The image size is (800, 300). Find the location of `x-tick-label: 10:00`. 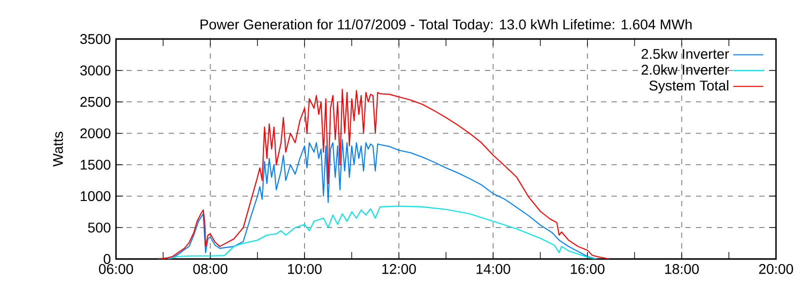

x-tick-label: 10:00 is located at coordinates (305, 269).